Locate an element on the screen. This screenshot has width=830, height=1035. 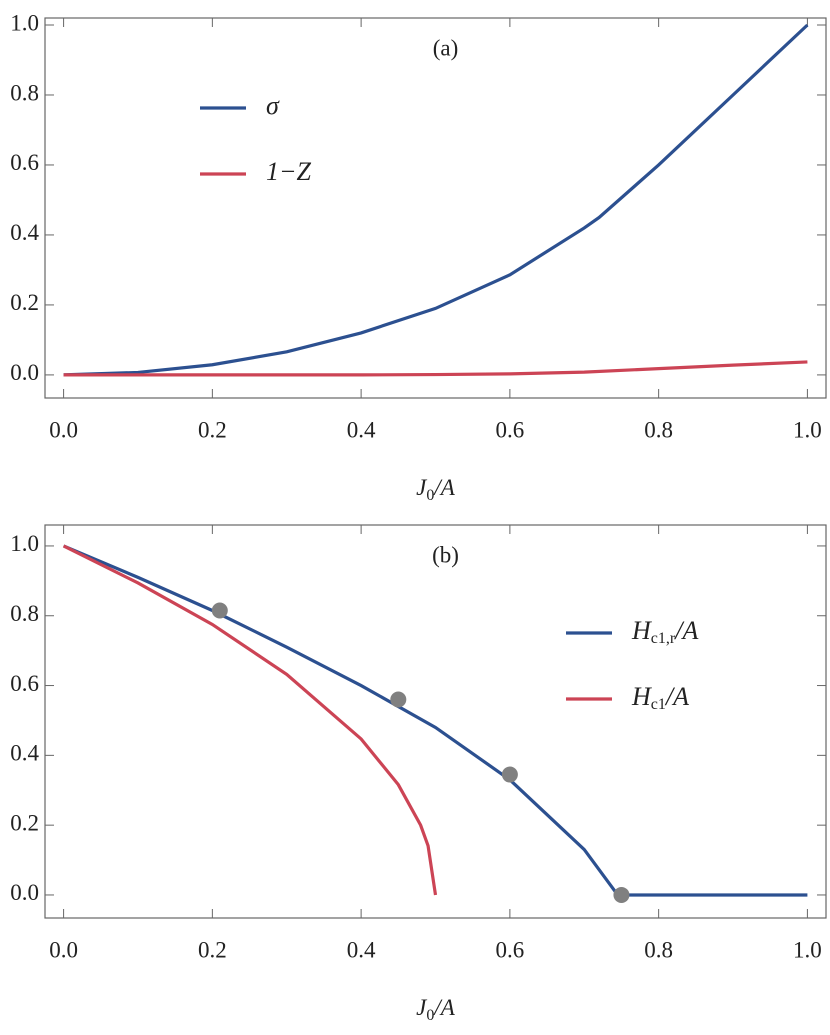
panel-label: (a) is located at coordinates (446, 47).